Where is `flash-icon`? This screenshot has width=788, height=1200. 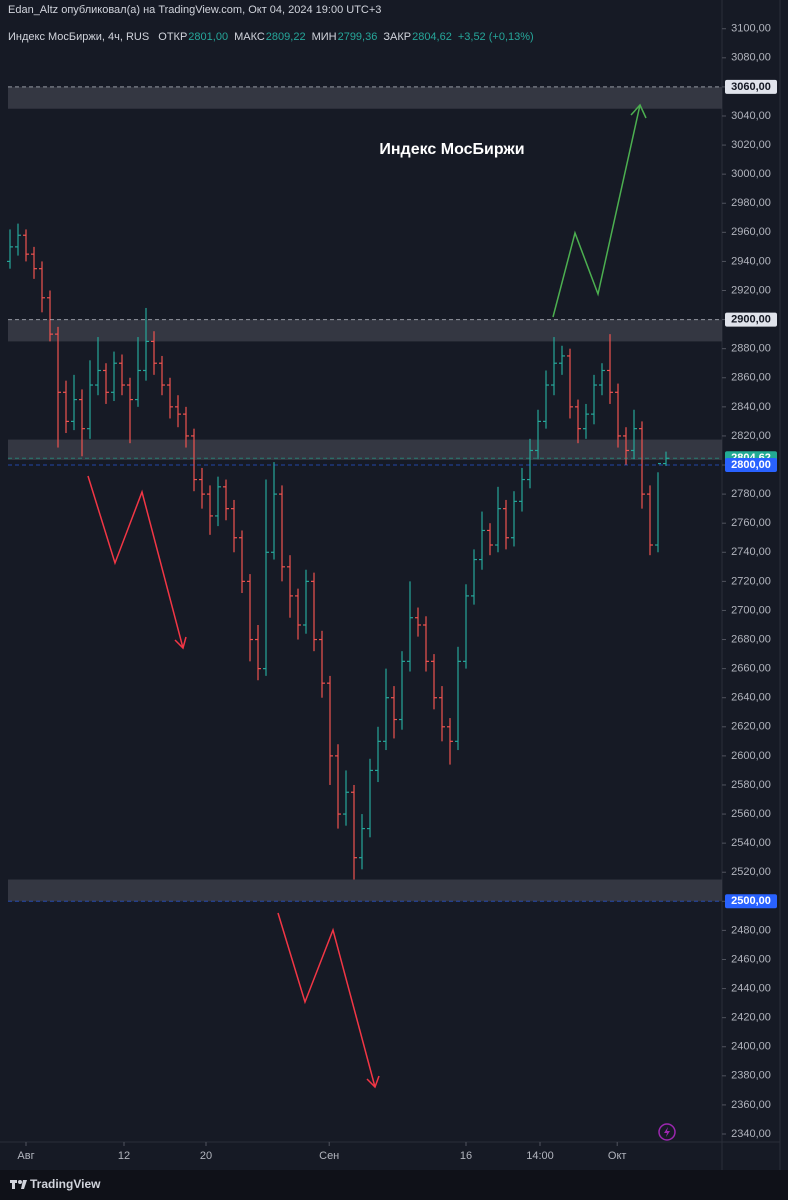 flash-icon is located at coordinates (667, 1132).